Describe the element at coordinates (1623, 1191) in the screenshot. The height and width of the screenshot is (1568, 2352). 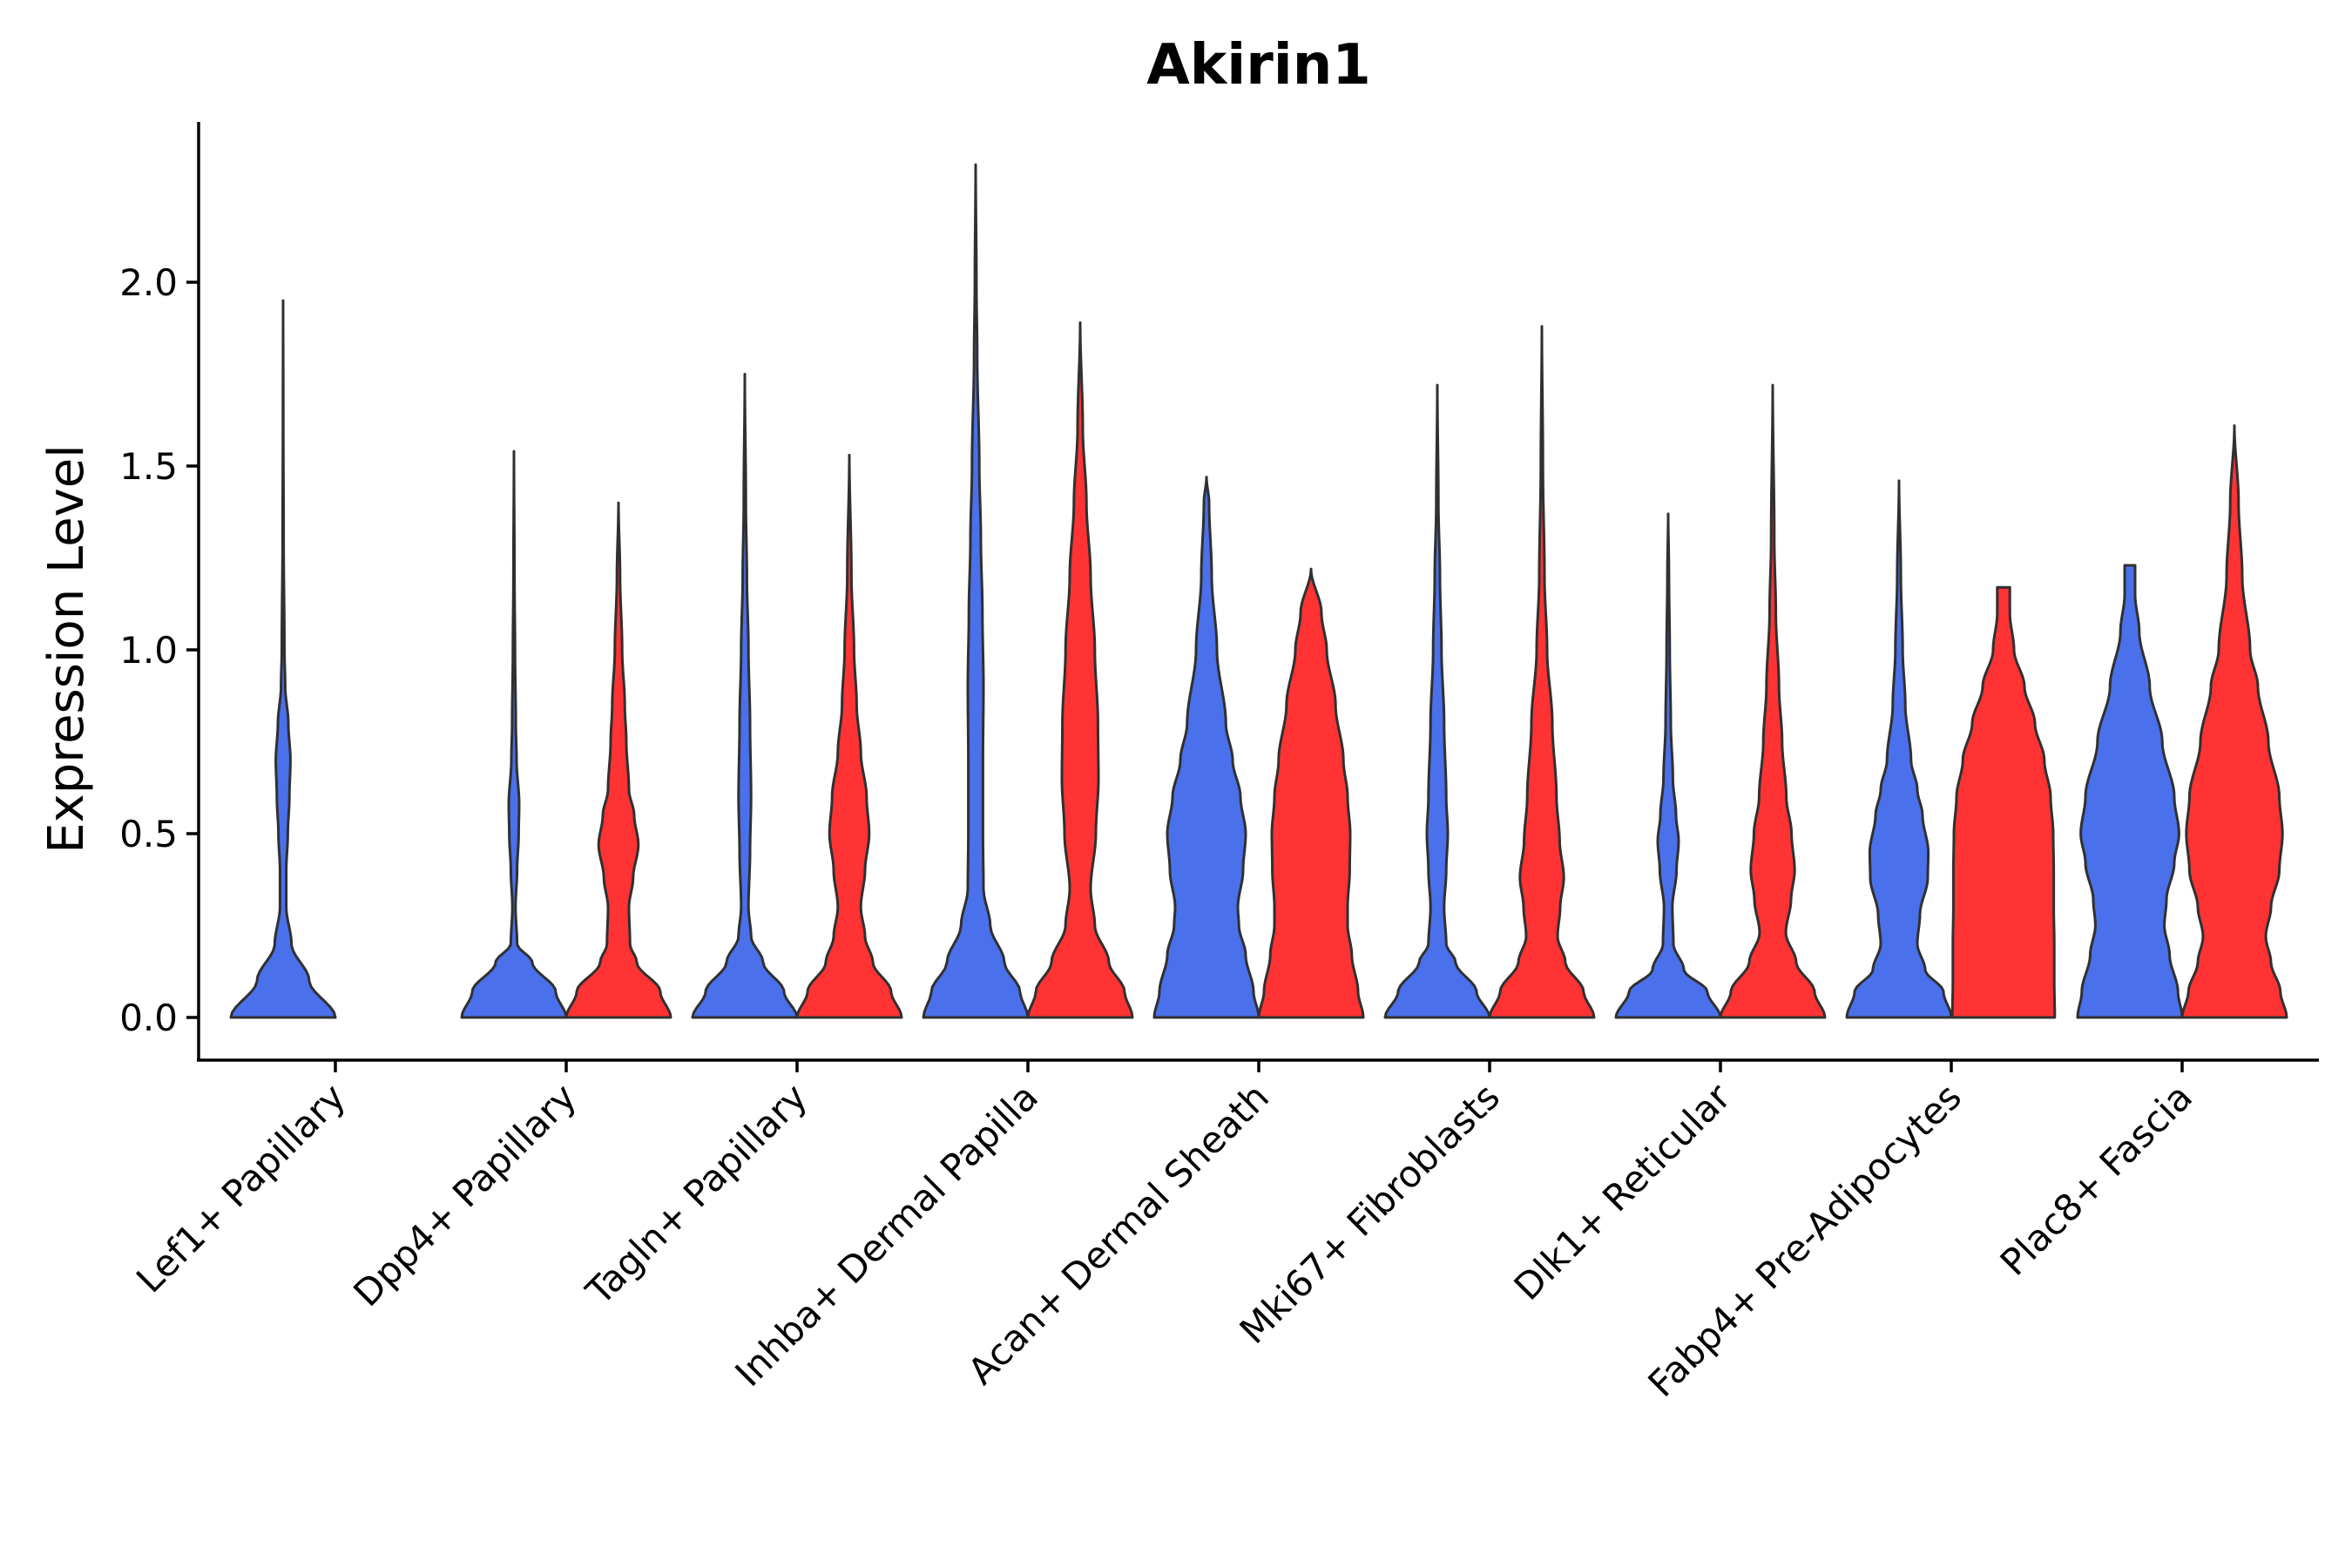
I see `x-tick-label: Dlk1+ Reticular` at that location.